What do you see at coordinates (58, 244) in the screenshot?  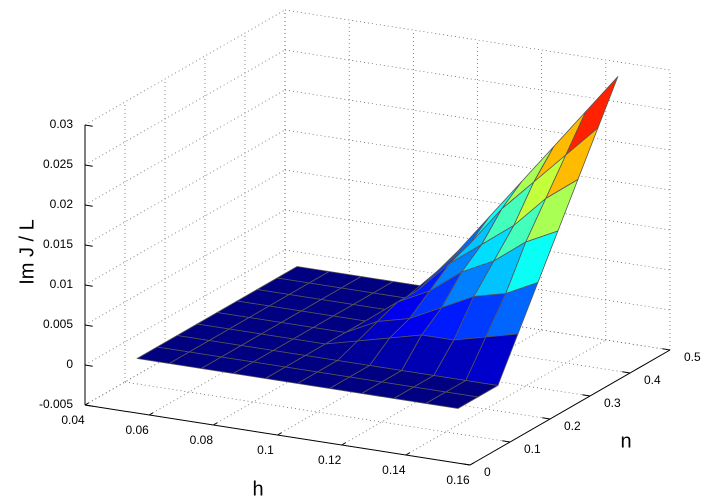 I see `z-tick-label: 0.015` at bounding box center [58, 244].